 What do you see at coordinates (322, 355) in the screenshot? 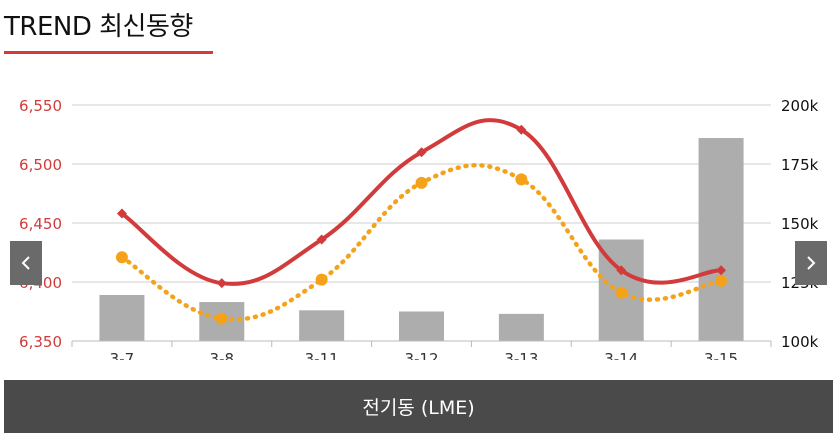
I see `x-tick-label: 3-11` at bounding box center [322, 355].